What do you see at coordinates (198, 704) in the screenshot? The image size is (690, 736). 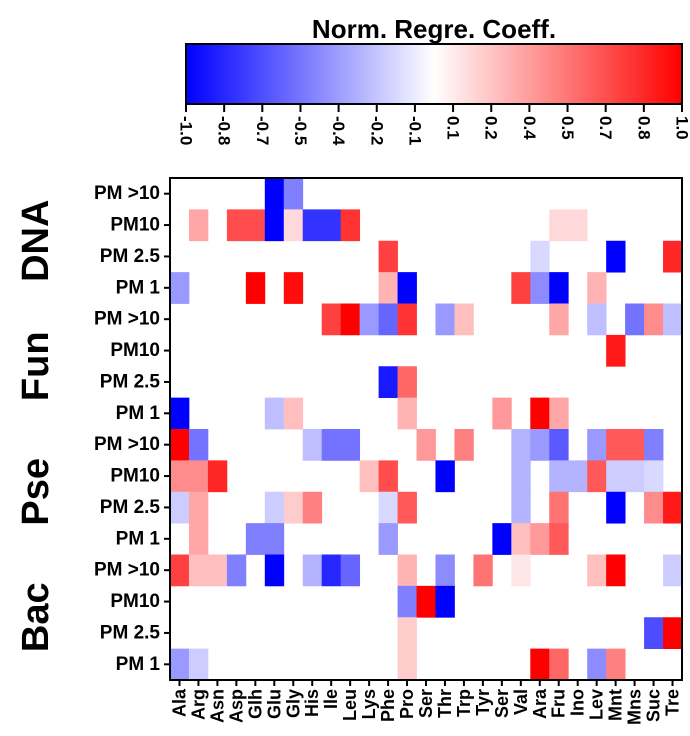 I see `column-label: Arg` at bounding box center [198, 704].